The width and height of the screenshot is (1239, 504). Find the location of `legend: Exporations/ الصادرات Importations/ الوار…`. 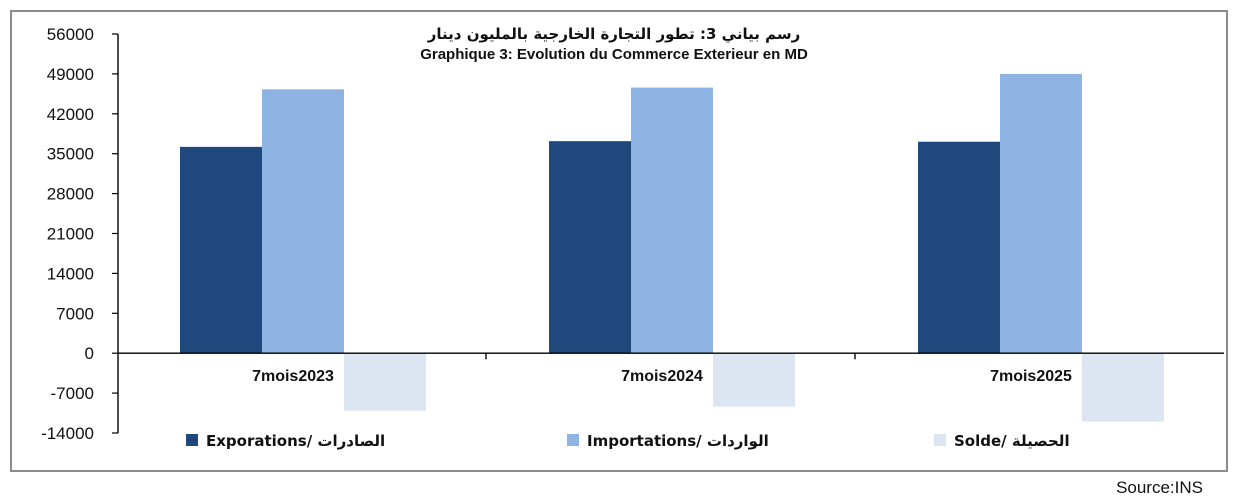

legend: Exporations/ الصادرات Importations/ الوار… is located at coordinates (628, 441).